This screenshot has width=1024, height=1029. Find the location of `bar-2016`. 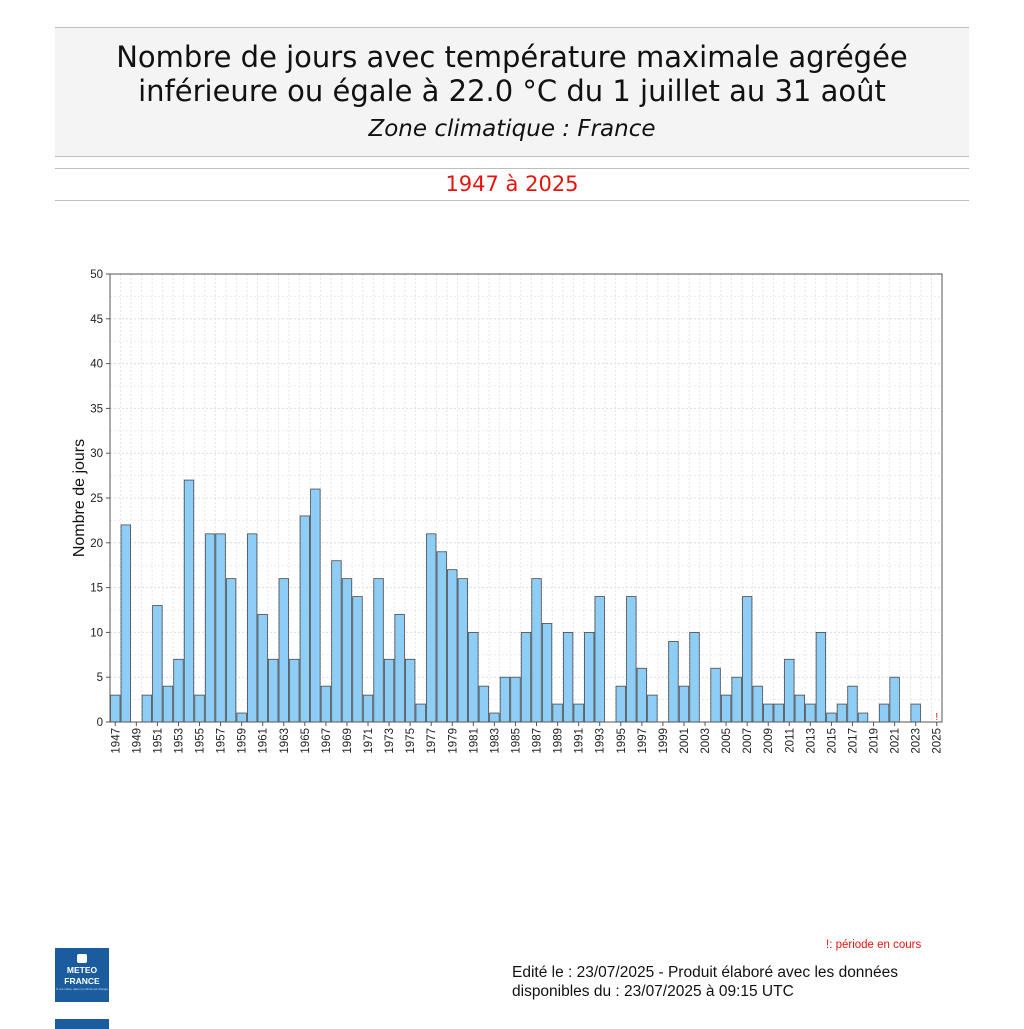

bar-2016 is located at coordinates (842, 713).